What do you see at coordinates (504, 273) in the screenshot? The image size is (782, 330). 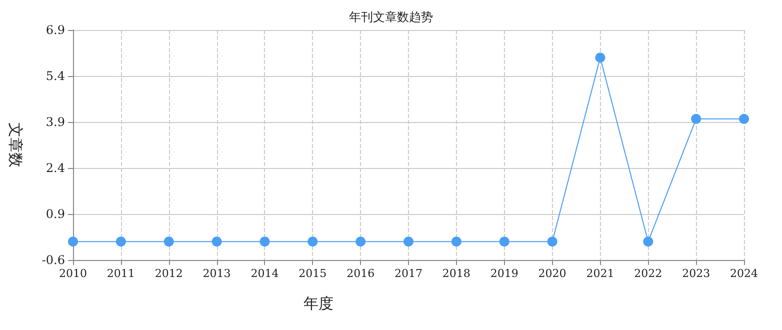 I see `x-tick-label: 2019` at bounding box center [504, 273].